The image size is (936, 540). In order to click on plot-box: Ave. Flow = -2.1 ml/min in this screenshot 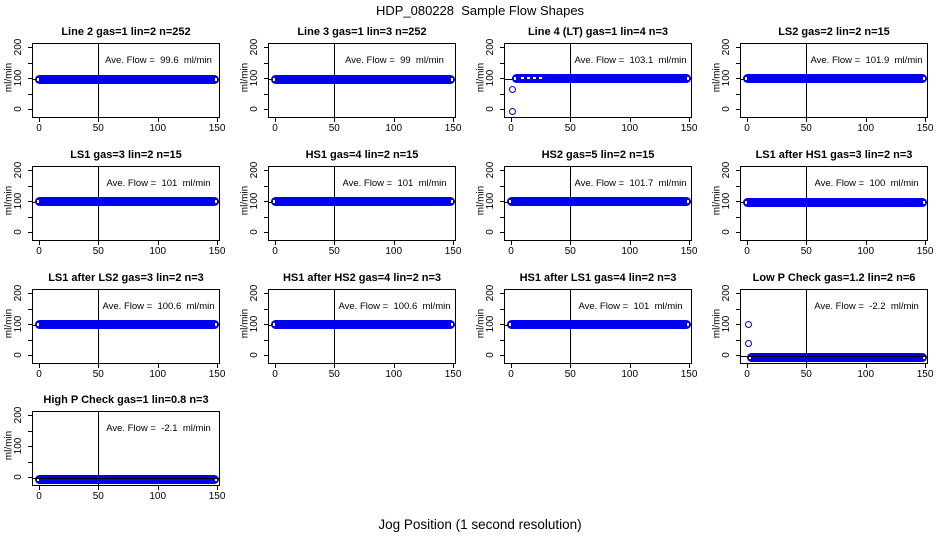, I will do `click(126, 448)`.